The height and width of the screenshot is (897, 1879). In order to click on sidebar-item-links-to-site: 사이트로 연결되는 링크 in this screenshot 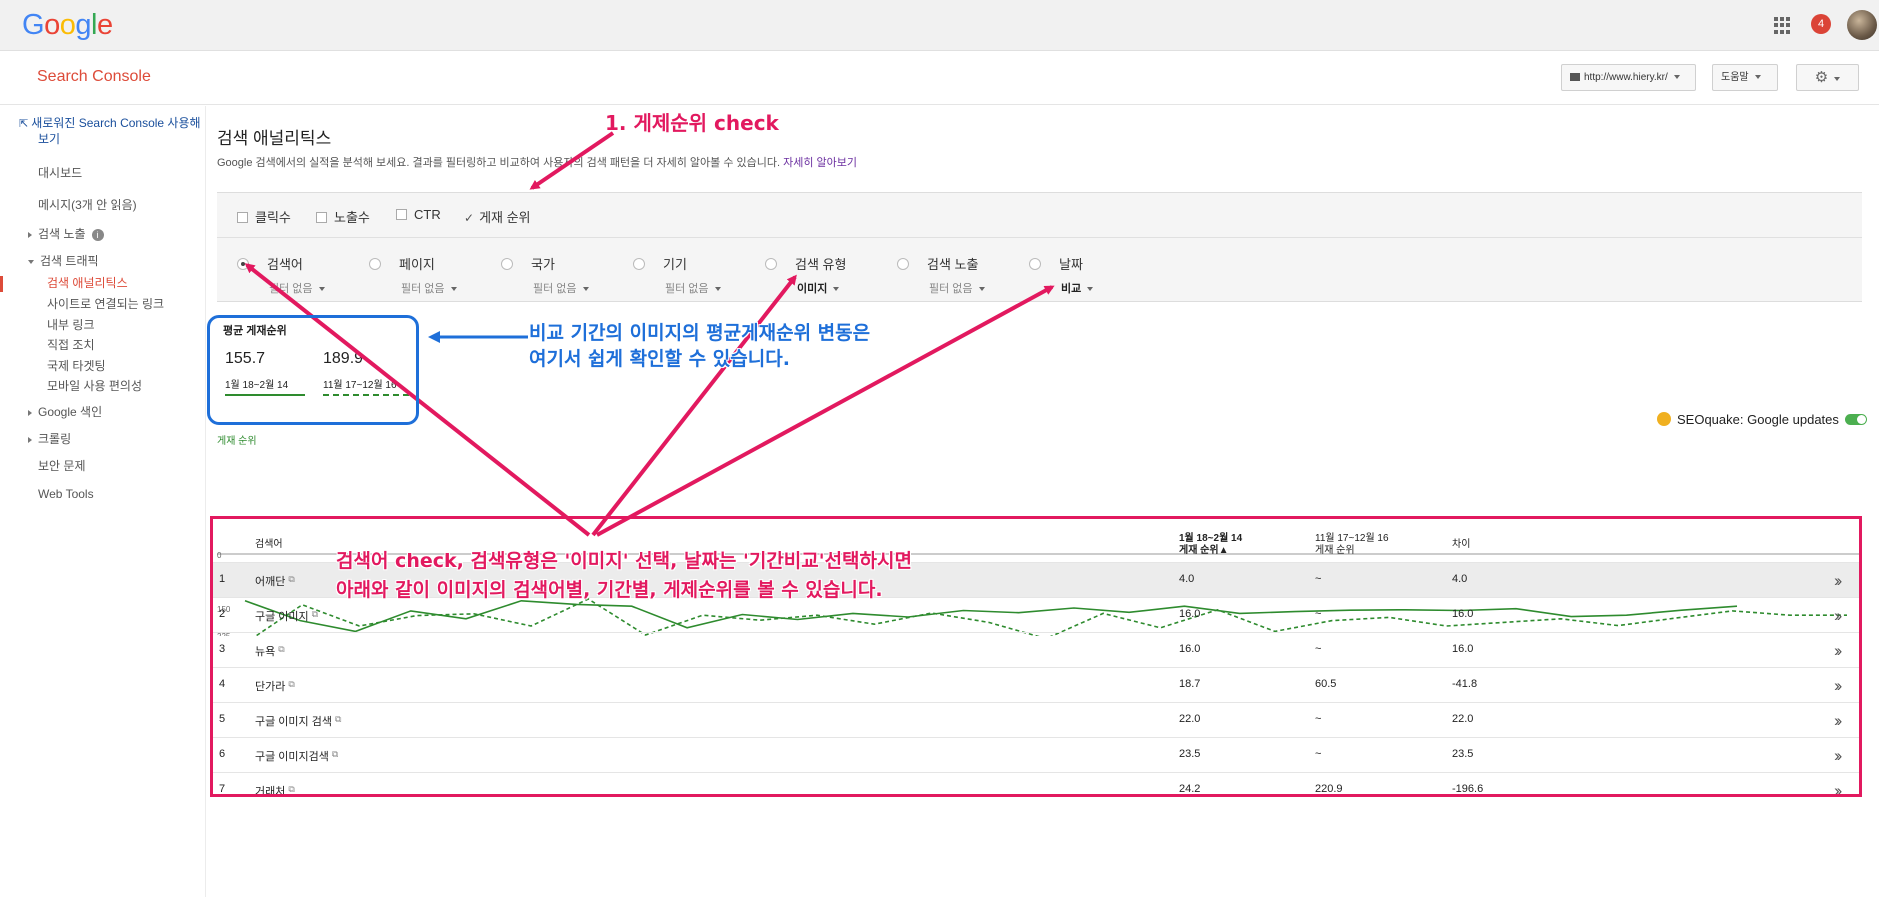, I will do `click(106, 304)`.